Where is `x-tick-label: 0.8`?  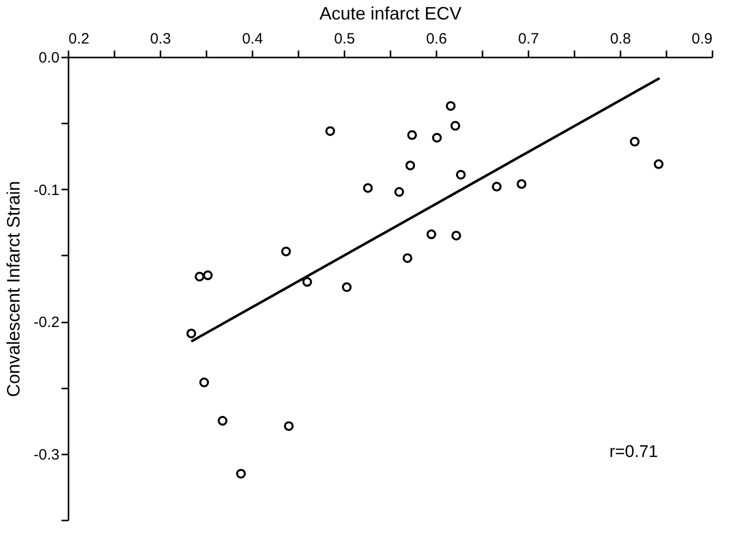
x-tick-label: 0.8 is located at coordinates (620, 39).